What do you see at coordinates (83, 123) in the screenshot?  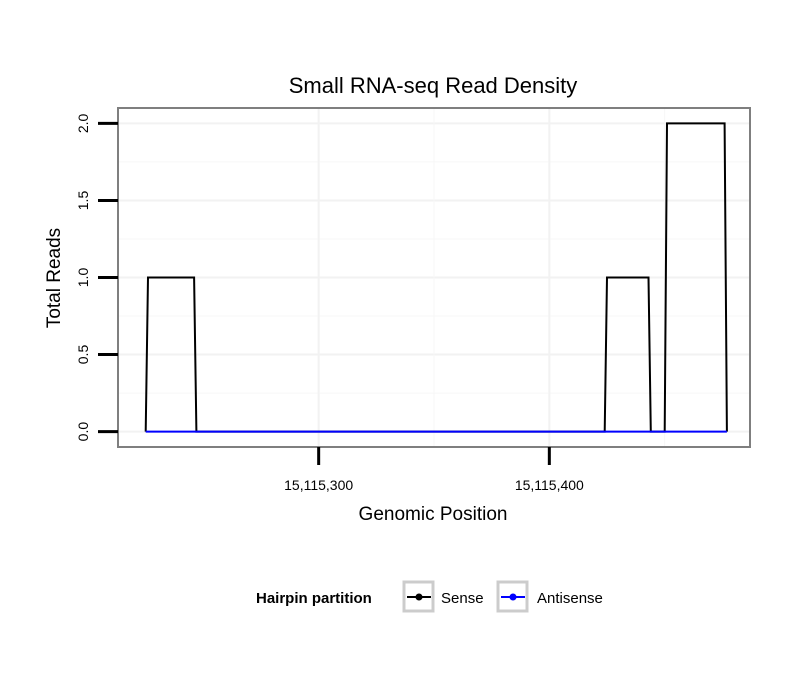 I see `y-tick-label-4: 2.0` at bounding box center [83, 123].